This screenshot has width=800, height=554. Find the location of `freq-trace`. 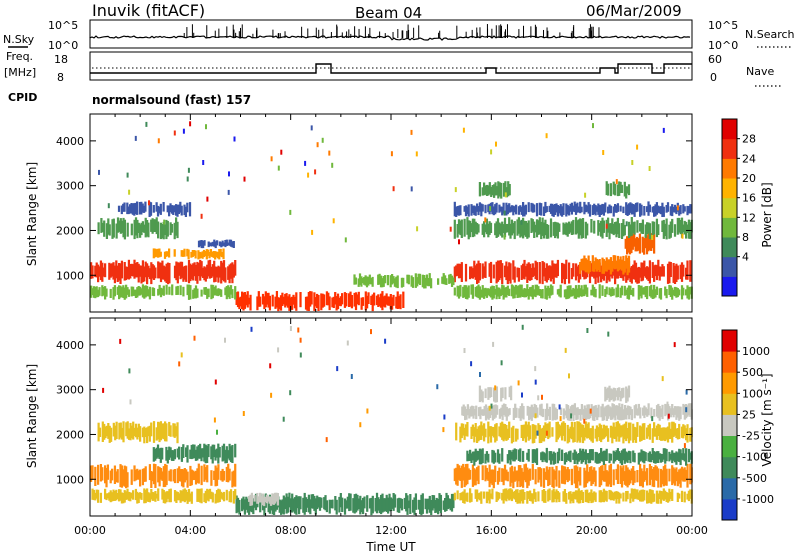

freq-trace is located at coordinates (391, 68).